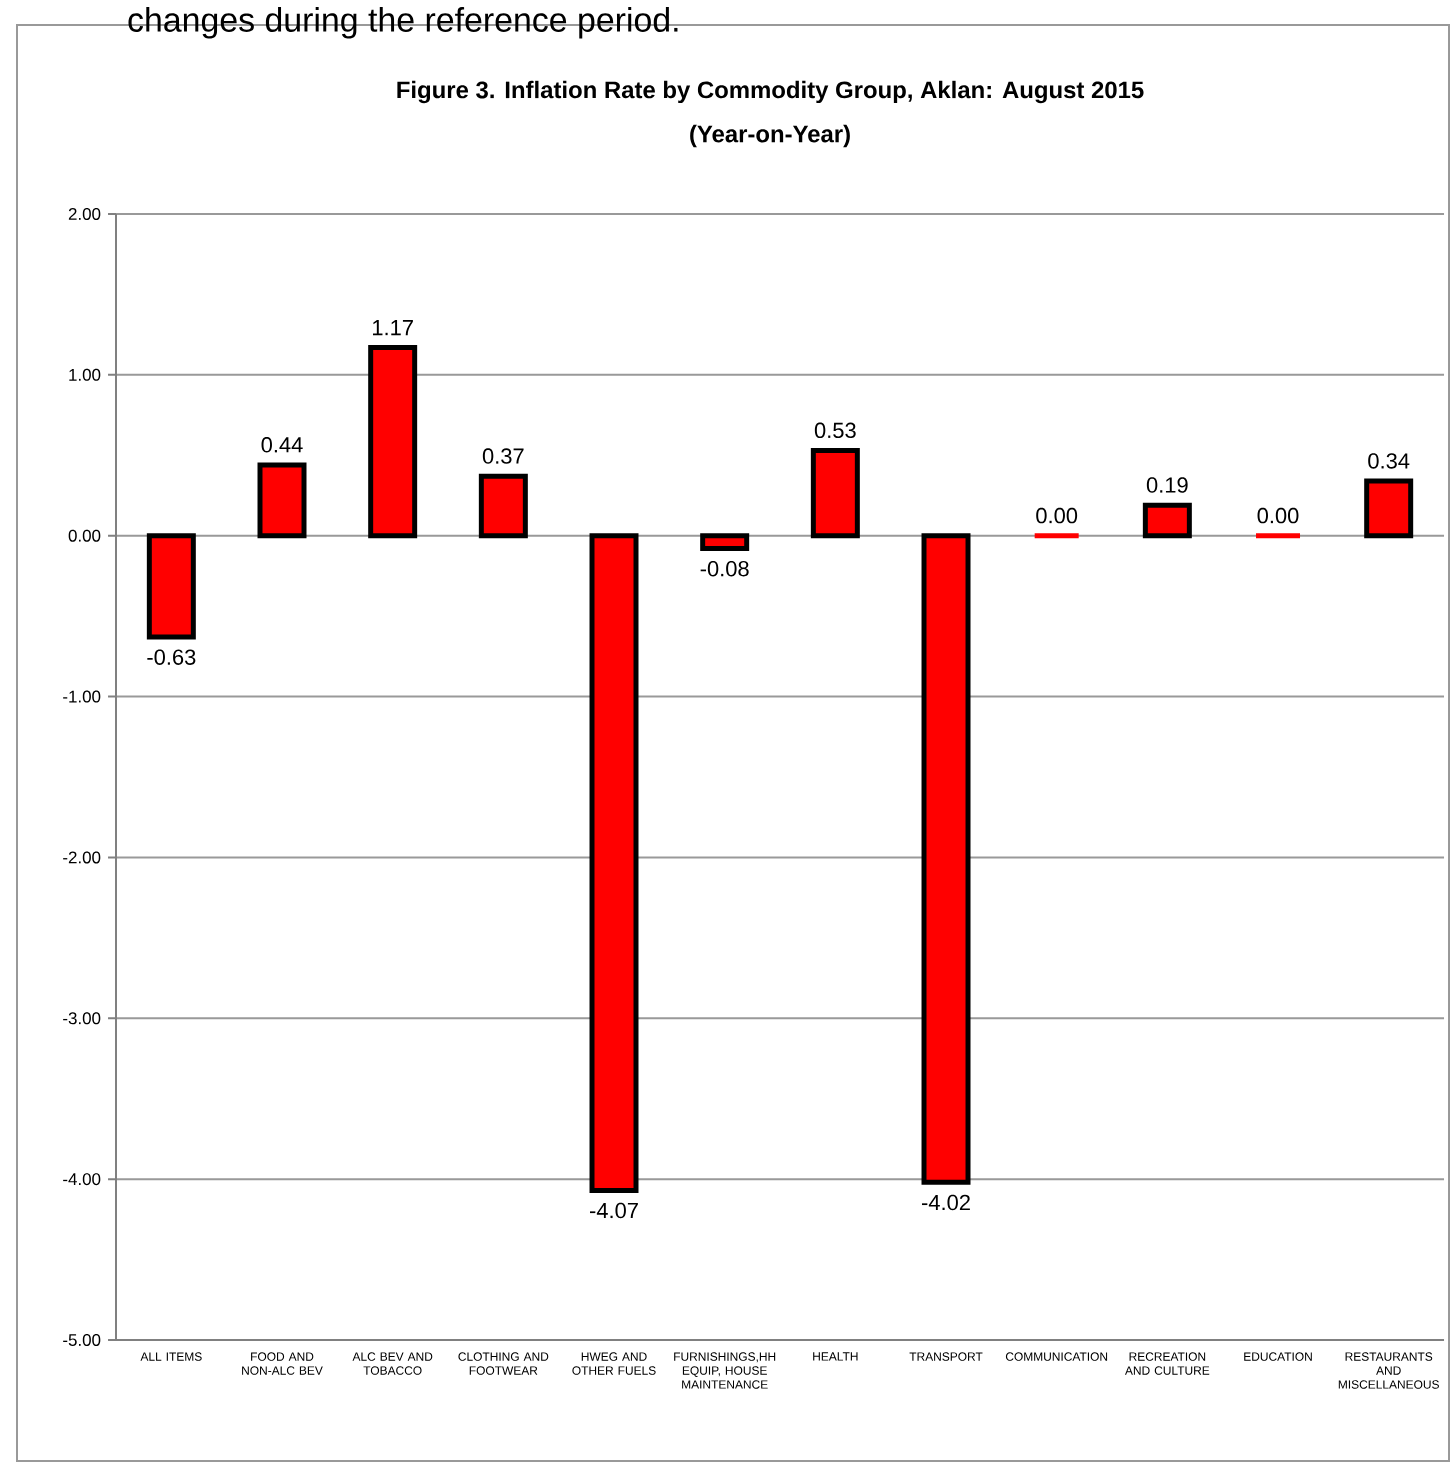  Describe the element at coordinates (393, 328) in the screenshot. I see `data-label: 1.17` at that location.